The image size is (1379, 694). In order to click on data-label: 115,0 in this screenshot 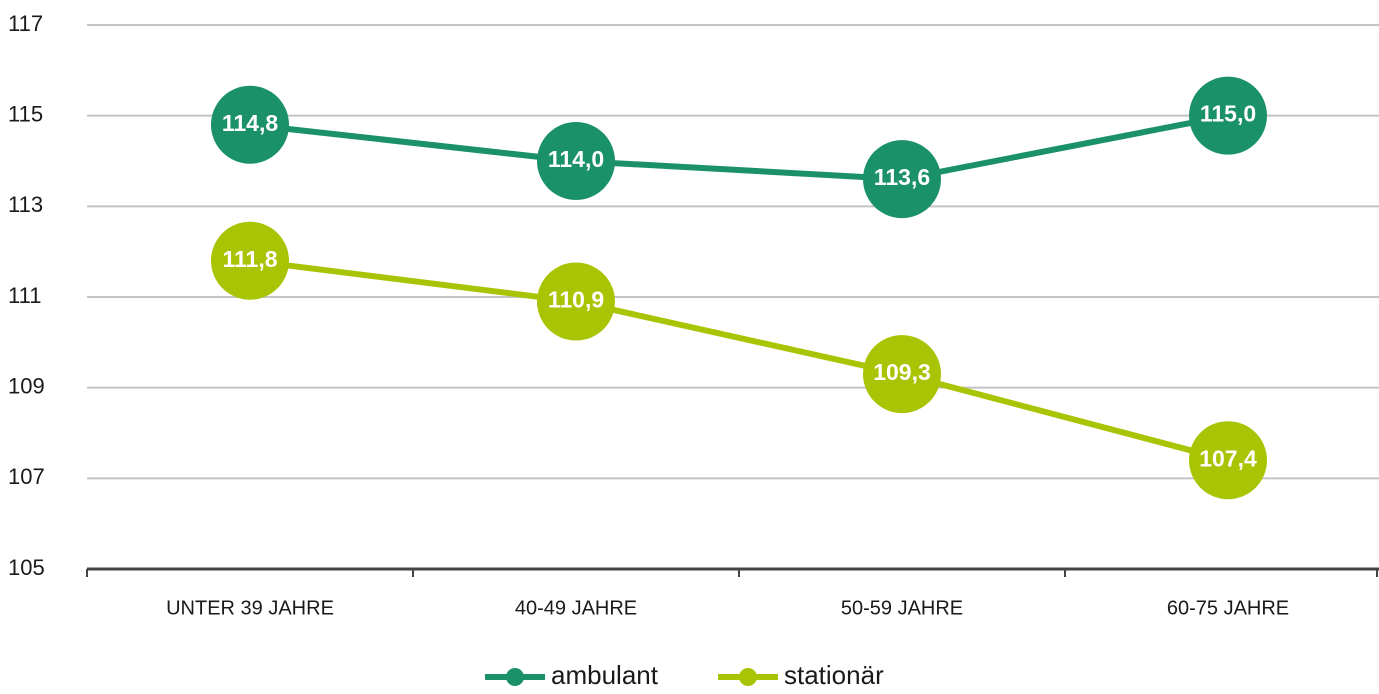, I will do `click(1228, 114)`.